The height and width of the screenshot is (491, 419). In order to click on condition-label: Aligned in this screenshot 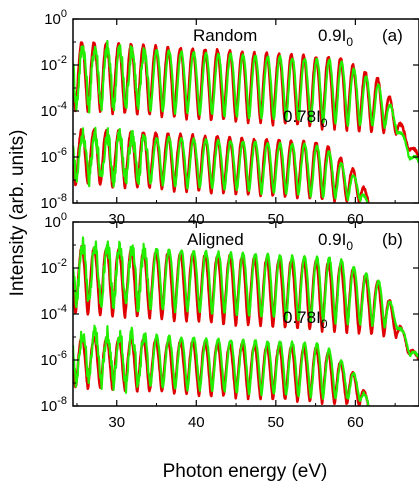, I will do `click(215, 239)`.